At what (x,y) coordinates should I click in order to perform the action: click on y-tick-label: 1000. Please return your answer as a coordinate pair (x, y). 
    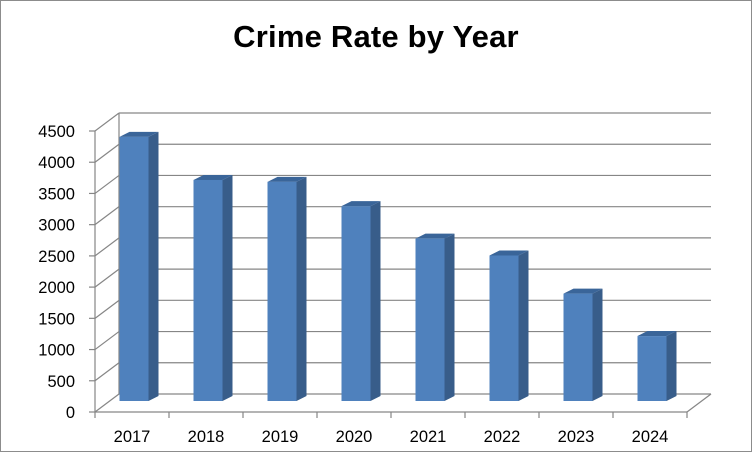
    Looking at the image, I should click on (56, 351).